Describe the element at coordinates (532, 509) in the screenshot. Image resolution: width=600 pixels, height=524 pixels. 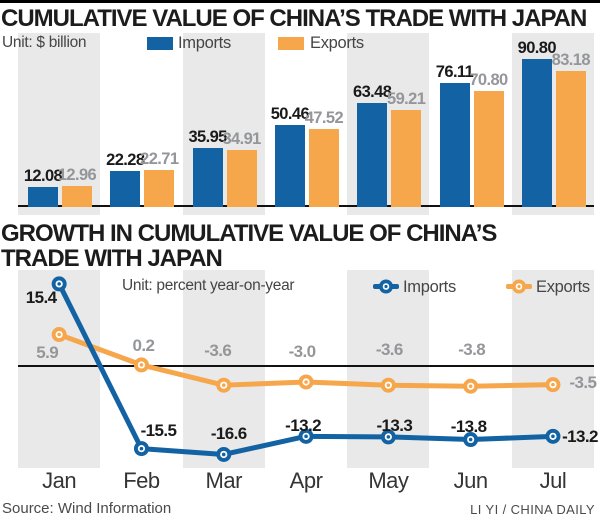
I see `credit-label: LI YI / CHINA DAILY` at that location.